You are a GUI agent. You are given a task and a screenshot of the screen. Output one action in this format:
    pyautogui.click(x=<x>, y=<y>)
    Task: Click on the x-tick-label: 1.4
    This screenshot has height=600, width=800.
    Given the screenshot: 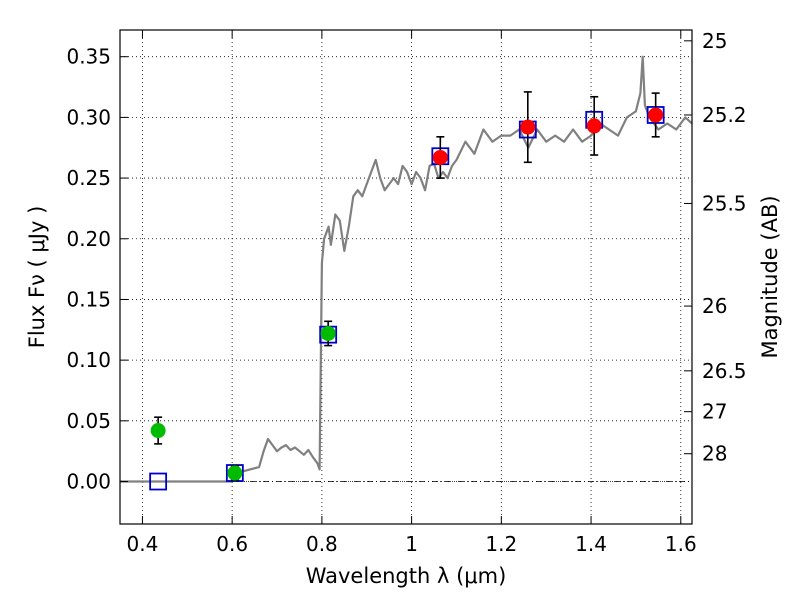 What is the action you would take?
    pyautogui.click(x=591, y=544)
    